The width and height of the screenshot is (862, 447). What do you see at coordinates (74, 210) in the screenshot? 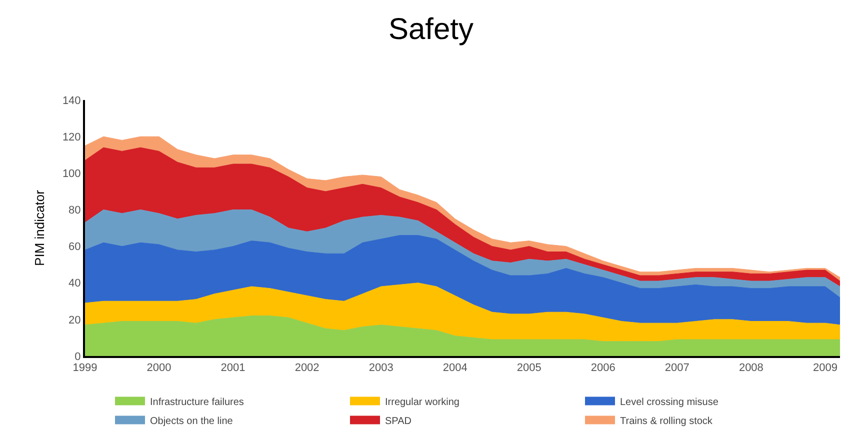
I see `y-tick-label: 80` at bounding box center [74, 210].